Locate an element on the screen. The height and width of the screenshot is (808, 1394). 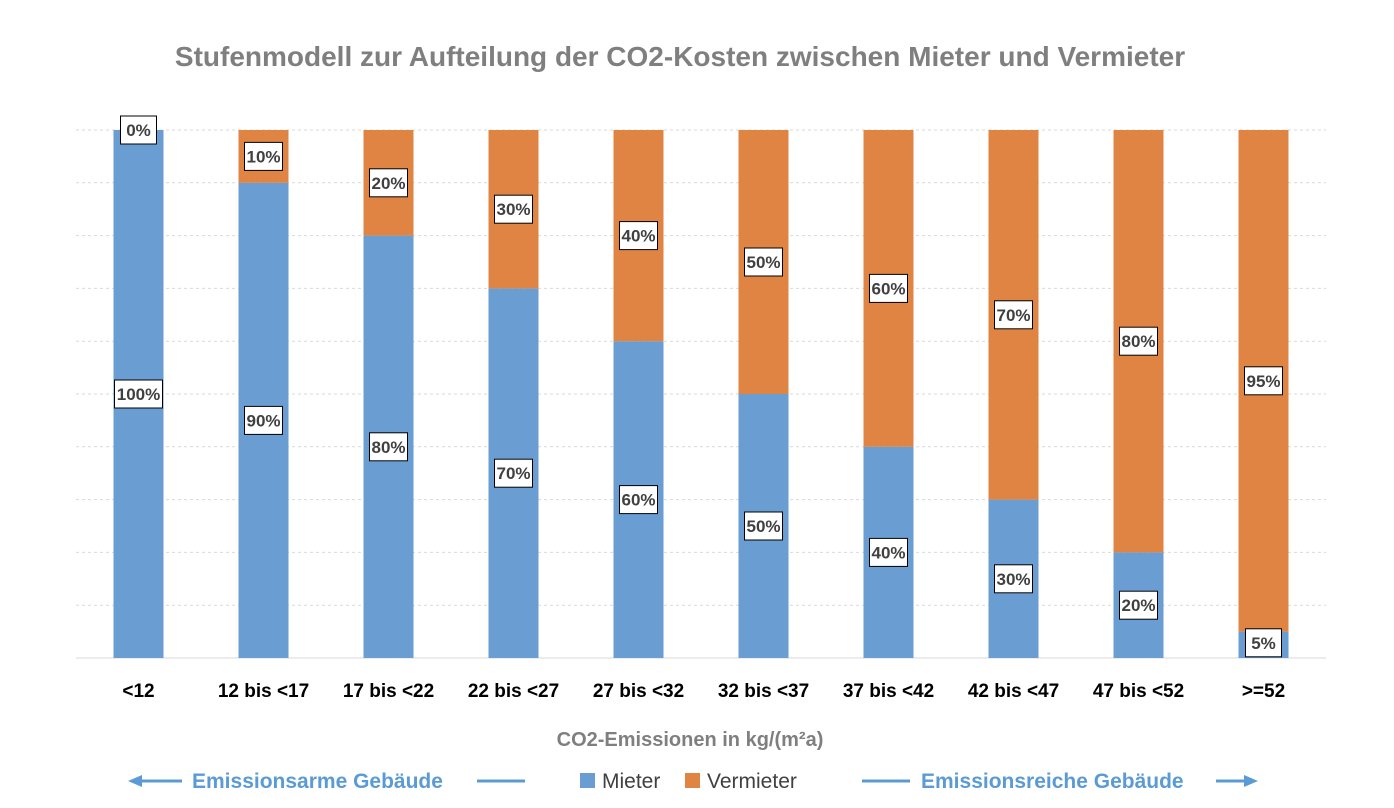
data-label-mieter-text: 90% is located at coordinates (263, 420).